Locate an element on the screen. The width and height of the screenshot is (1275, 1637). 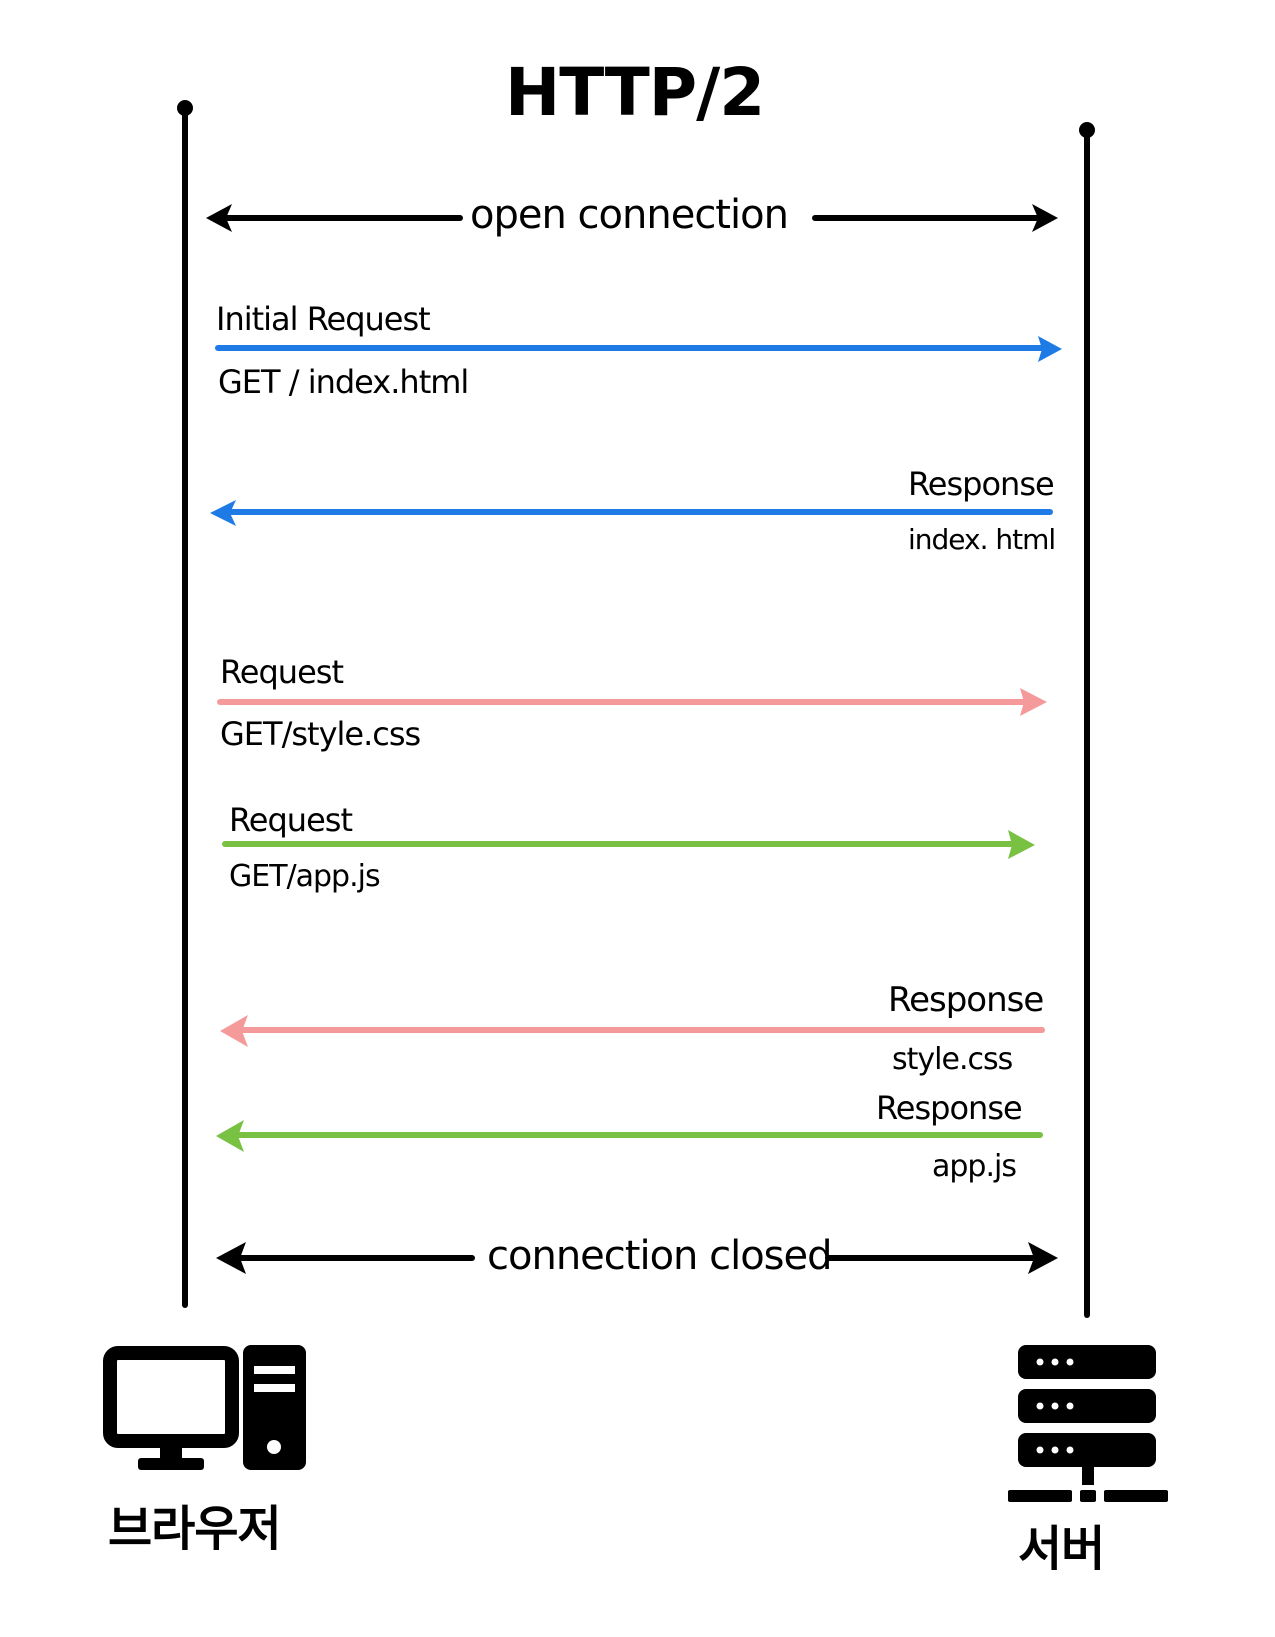
message-detail: index. html is located at coordinates (982, 539).